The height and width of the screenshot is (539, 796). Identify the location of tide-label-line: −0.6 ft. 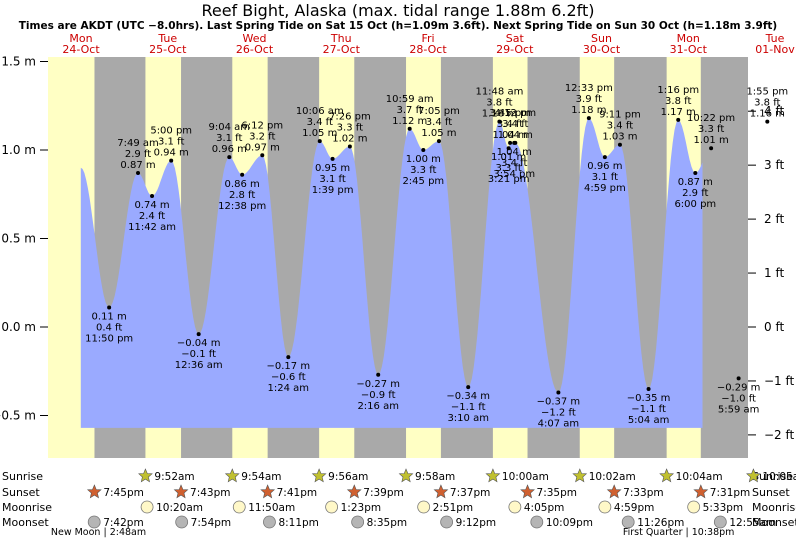
(288, 377).